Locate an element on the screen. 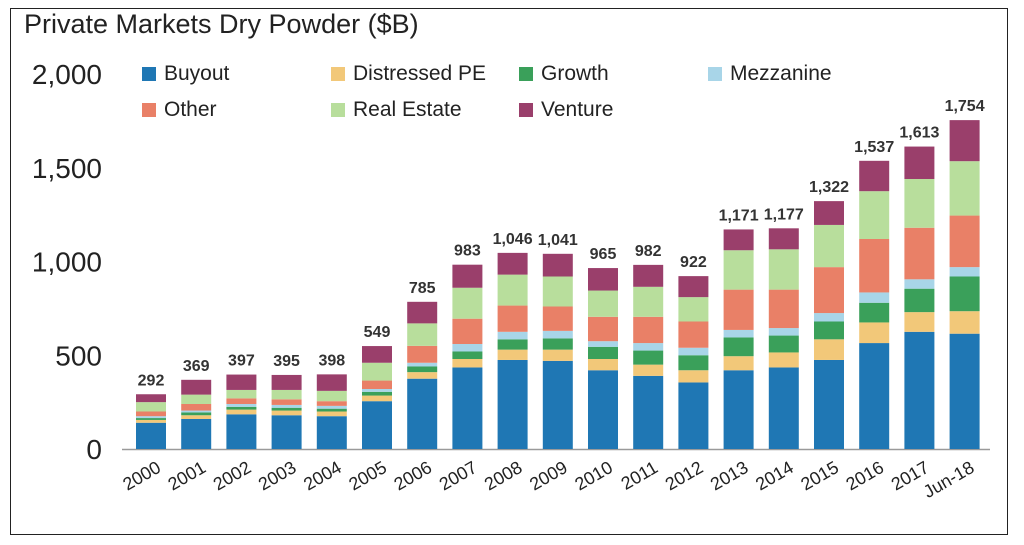 This screenshot has width=1024, height=545. bar-total-label: 549 is located at coordinates (377, 332).